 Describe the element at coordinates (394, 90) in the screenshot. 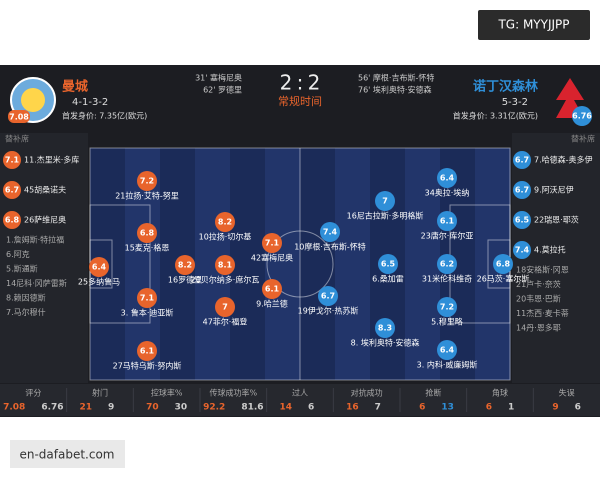

I see `away-goal: 76' 埃利奥特·安德森` at that location.